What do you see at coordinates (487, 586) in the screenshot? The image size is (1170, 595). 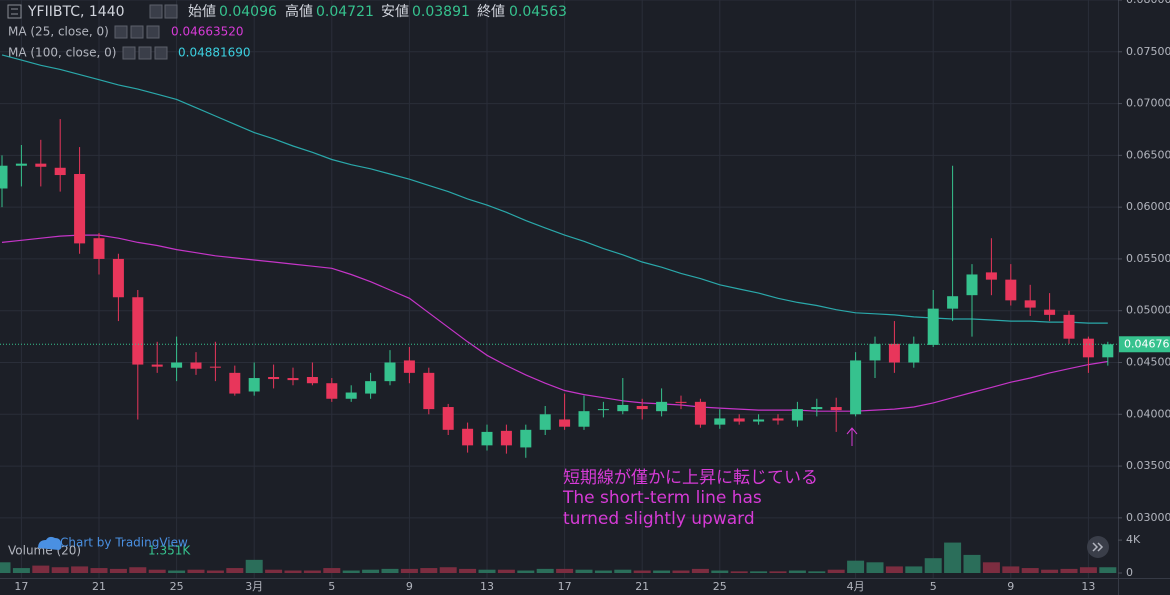 I see `x-tick-label: 13` at bounding box center [487, 586].